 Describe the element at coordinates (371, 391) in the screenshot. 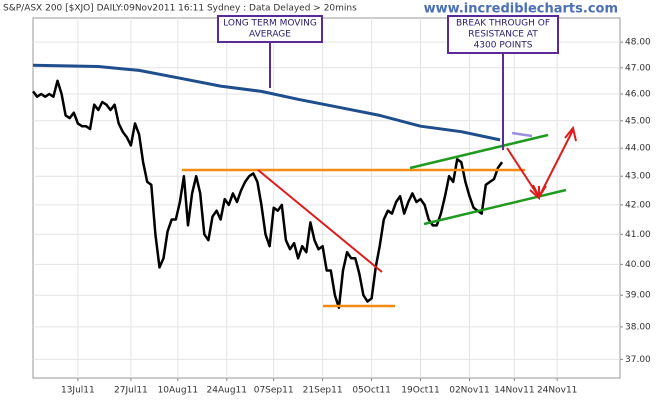

I see `x-tick-label: 05Oct11` at that location.